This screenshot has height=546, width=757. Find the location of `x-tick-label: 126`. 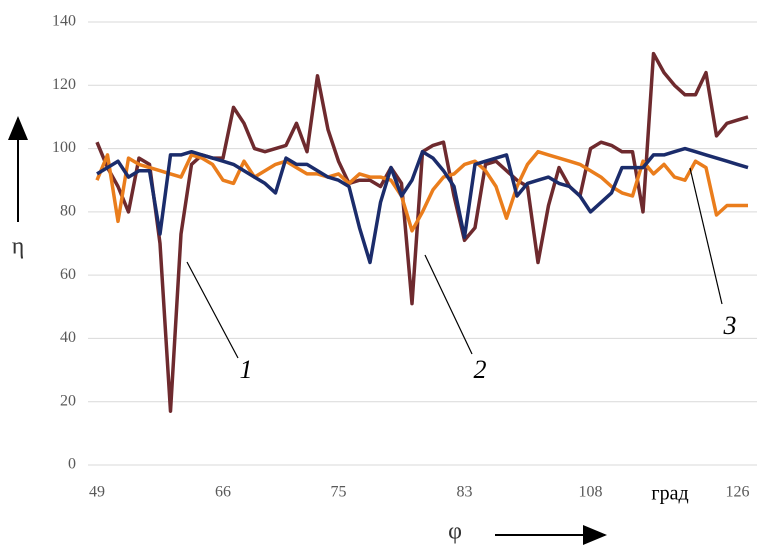

x-tick-label: 126 is located at coordinates (738, 492).